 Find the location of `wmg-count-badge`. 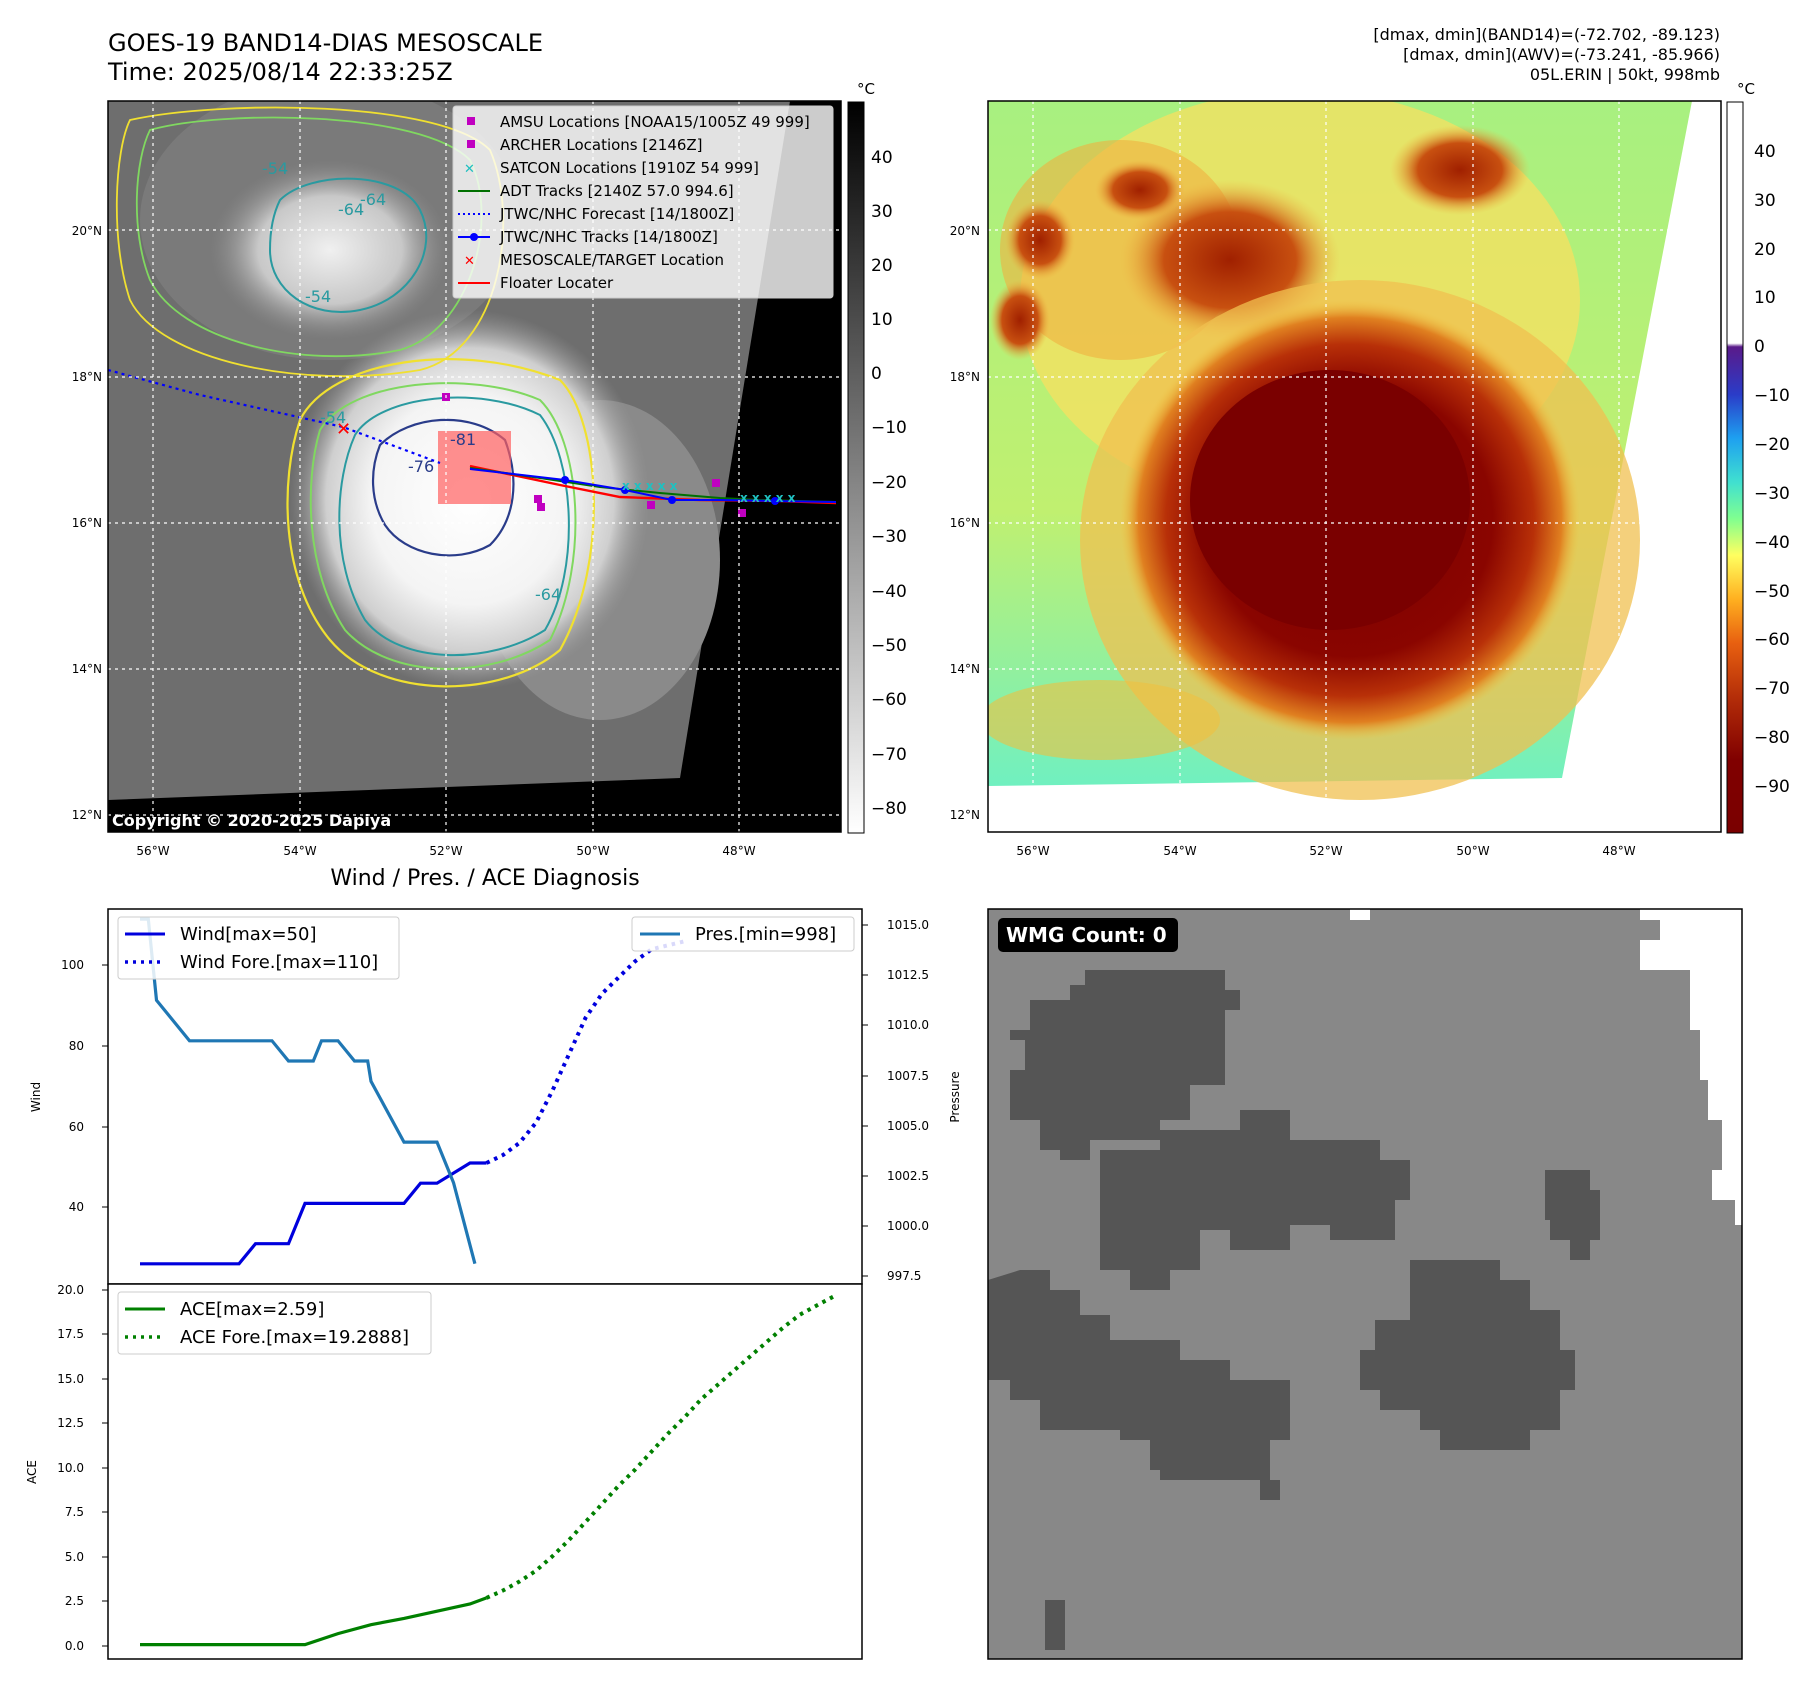

wmg-count-badge is located at coordinates (1088, 935).